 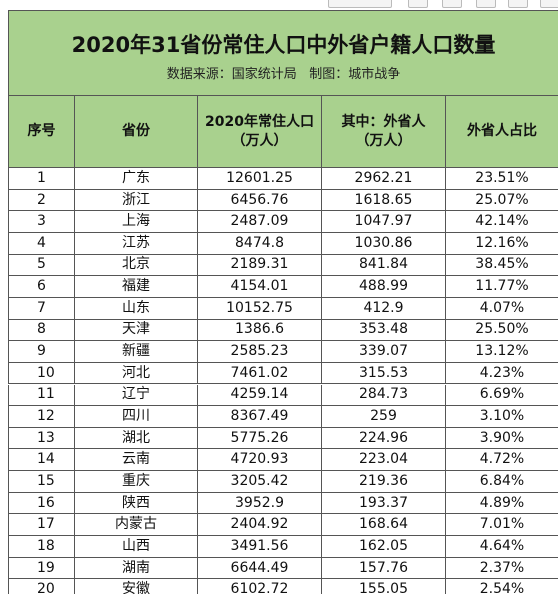 I want to click on table-cell: 6102.72, so click(x=260, y=586).